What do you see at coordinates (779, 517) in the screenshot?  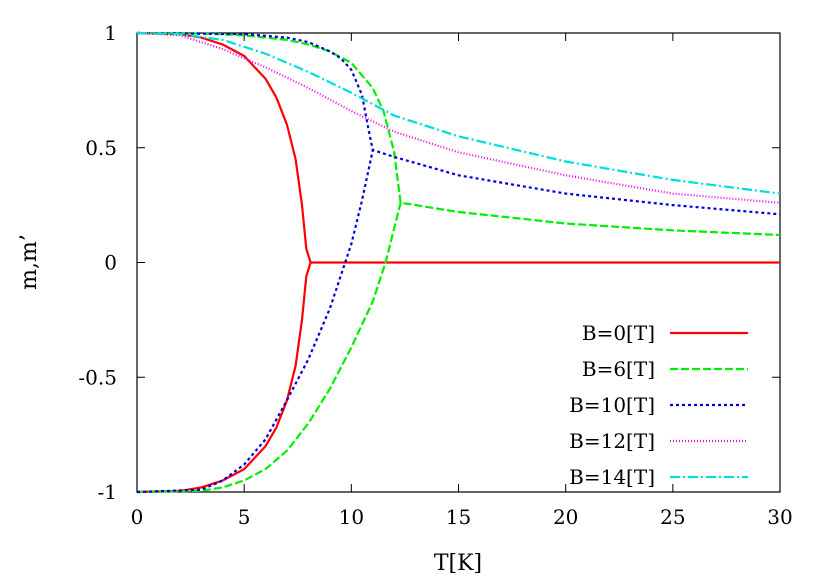 I see `x-tick-label: 30` at bounding box center [779, 517].